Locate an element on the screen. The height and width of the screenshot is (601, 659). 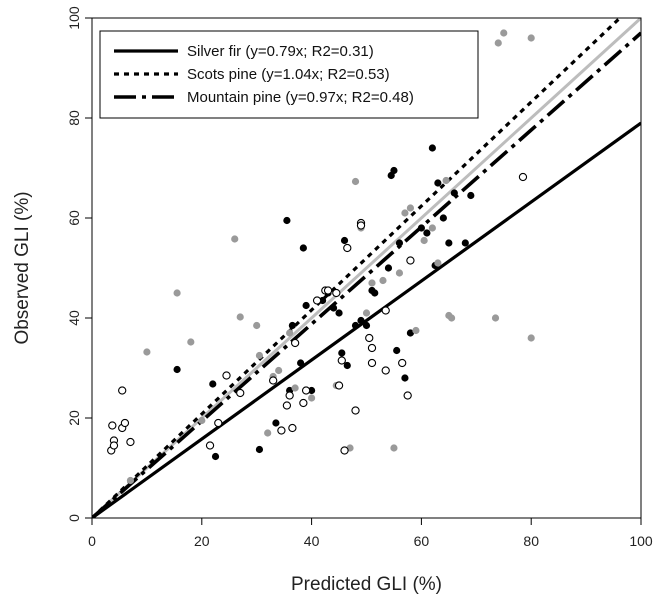
legend-label-silver-fir: Silver fir (y=0.79x; R2=0.31) is located at coordinates (280, 51).